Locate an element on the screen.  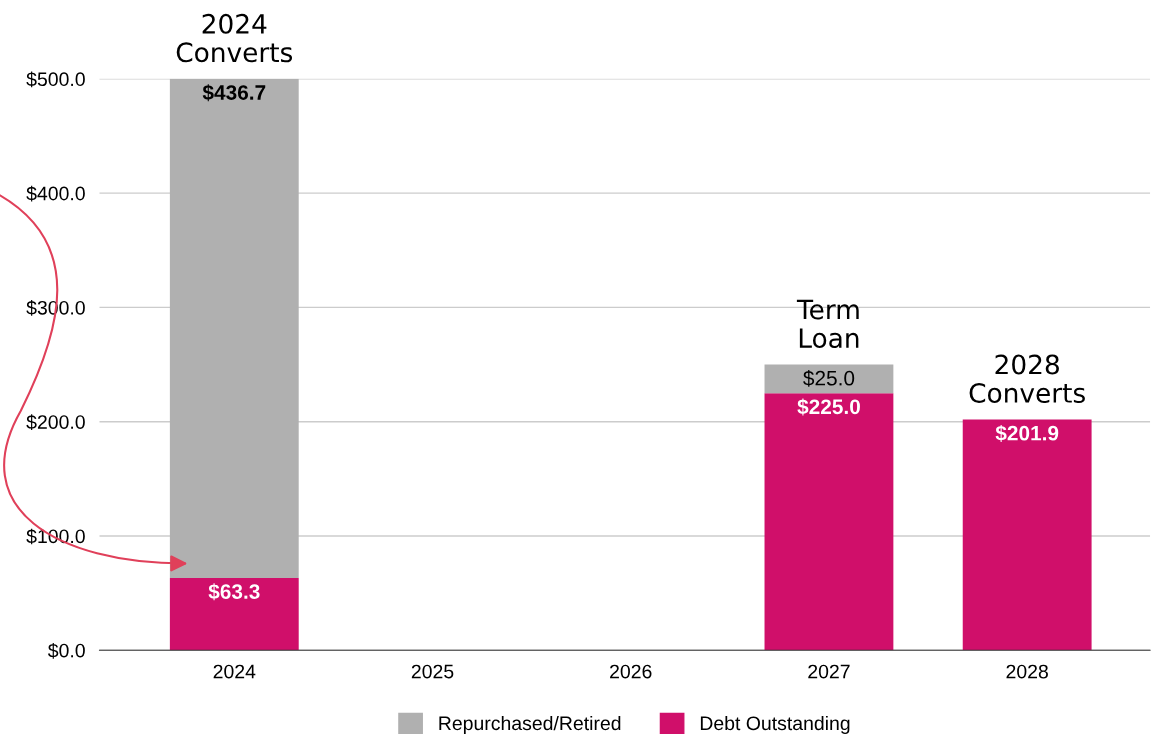
data-label: $225.0 is located at coordinates (828, 407).